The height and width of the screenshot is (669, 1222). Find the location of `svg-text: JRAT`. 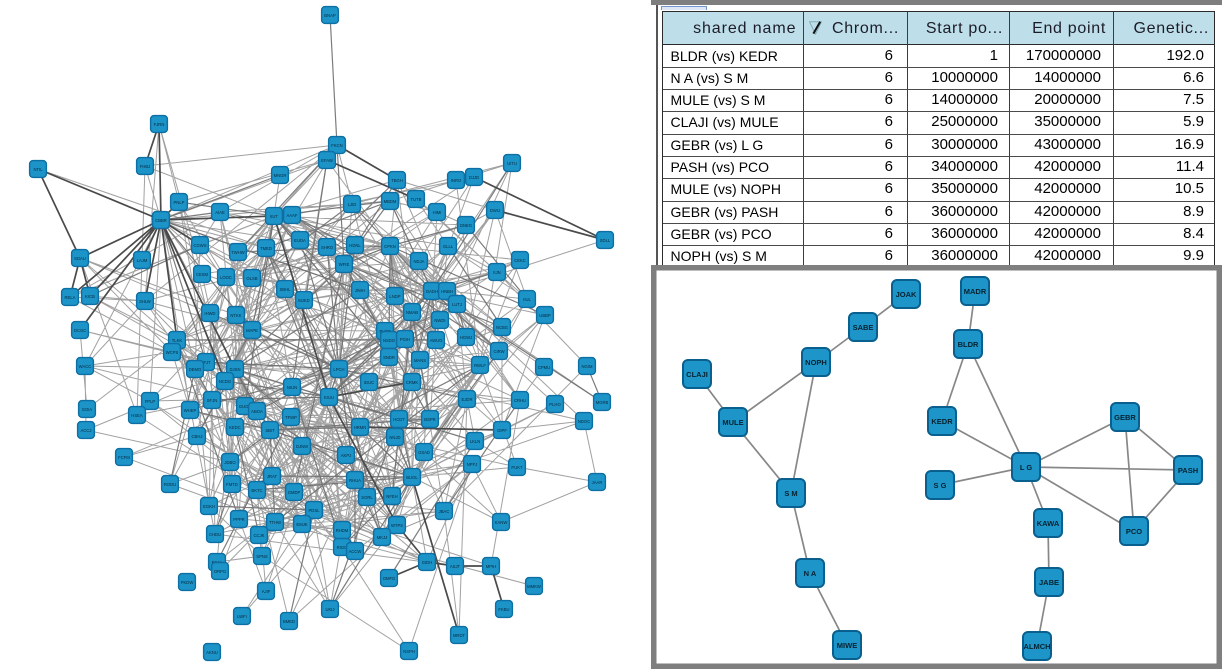

svg-text: JRAT is located at coordinates (272, 476).